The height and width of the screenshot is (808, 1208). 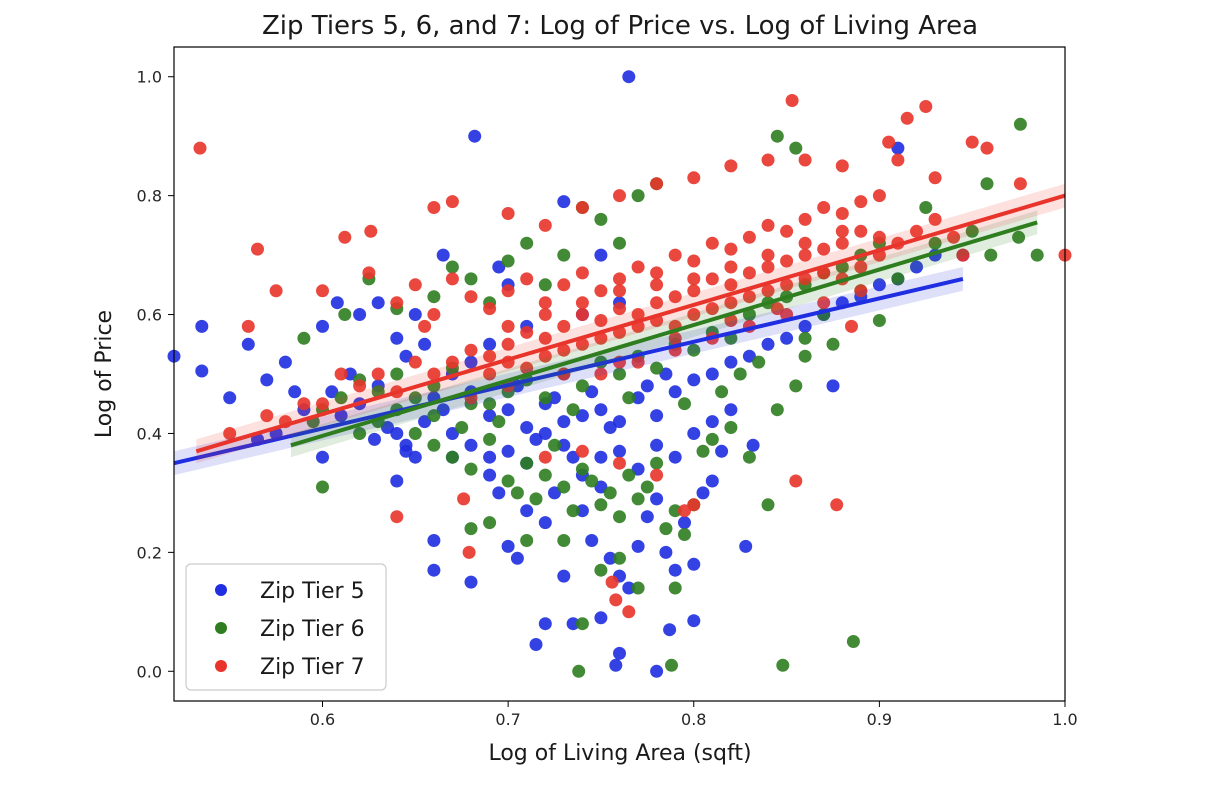 I want to click on x-tick-label: 0.9, so click(x=879, y=719).